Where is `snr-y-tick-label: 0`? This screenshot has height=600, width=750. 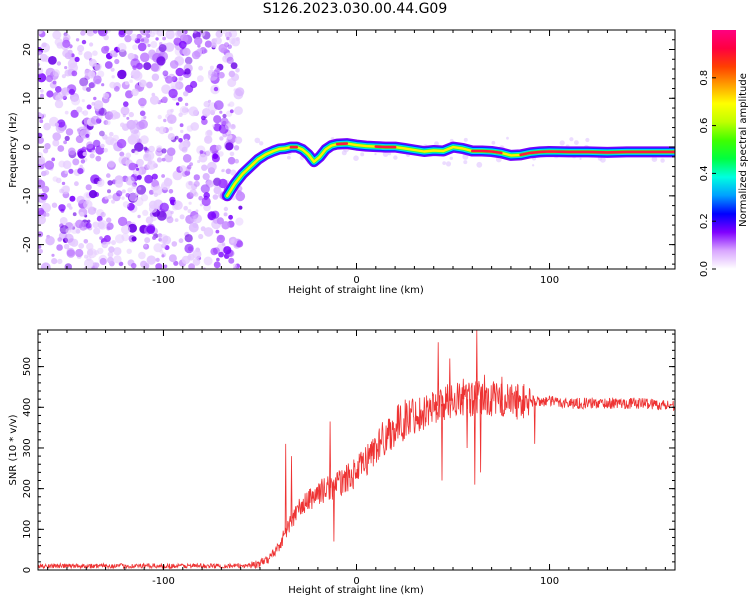
snr-y-tick-label: 0 is located at coordinates (27, 570).